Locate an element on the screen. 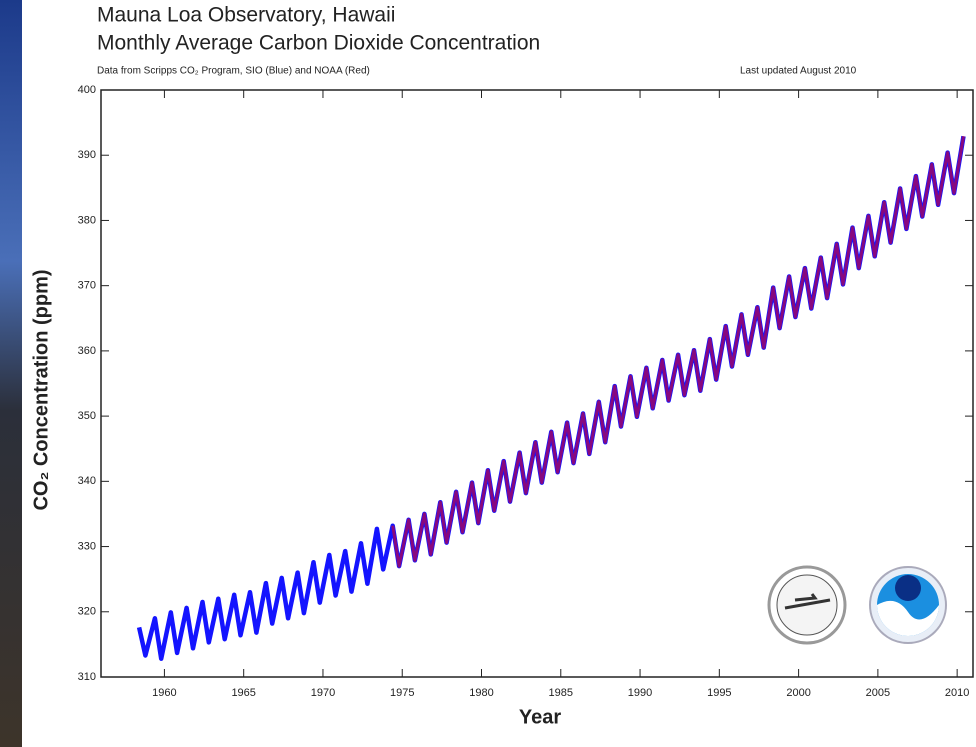 This screenshot has height=747, width=976. x-tick-label: 1980 is located at coordinates (481, 693).